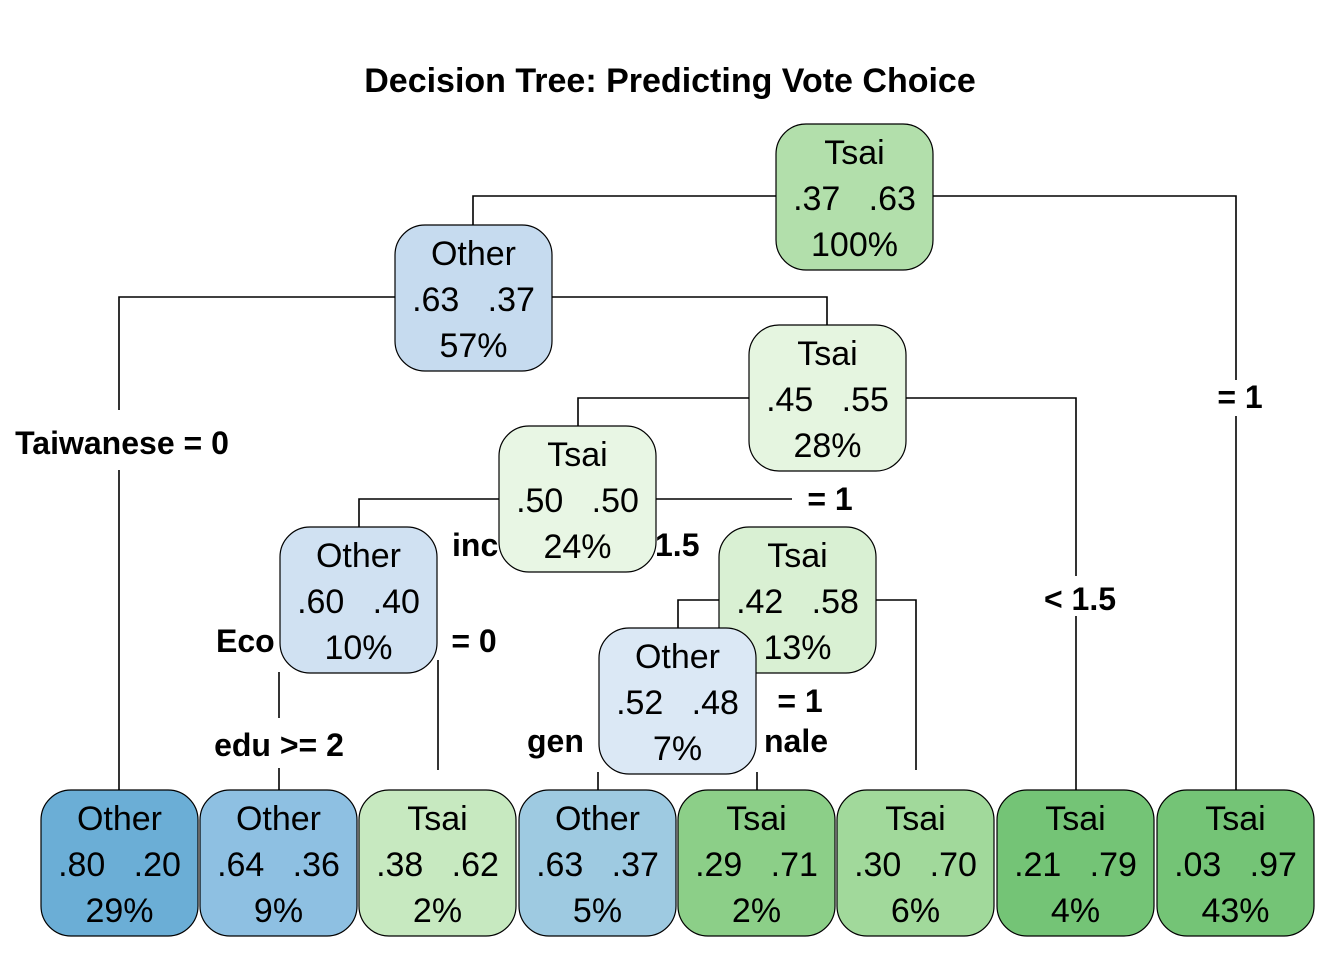 The width and height of the screenshot is (1344, 960). What do you see at coordinates (670, 81) in the screenshot?
I see `chart-title: Decision Tree: Predicting Vote Choice` at bounding box center [670, 81].